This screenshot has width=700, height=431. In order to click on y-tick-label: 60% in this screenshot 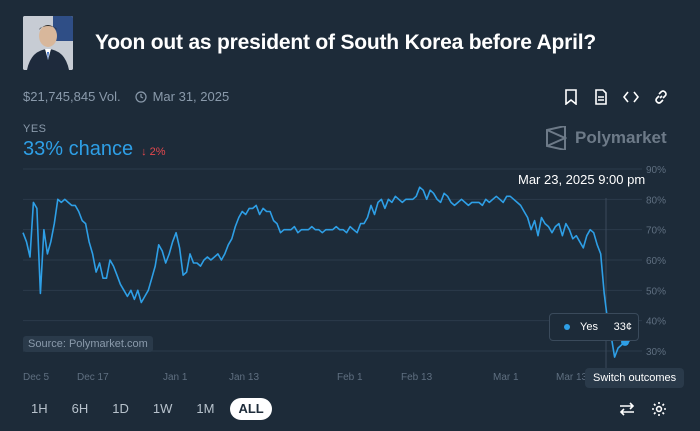, I will do `click(656, 261)`.